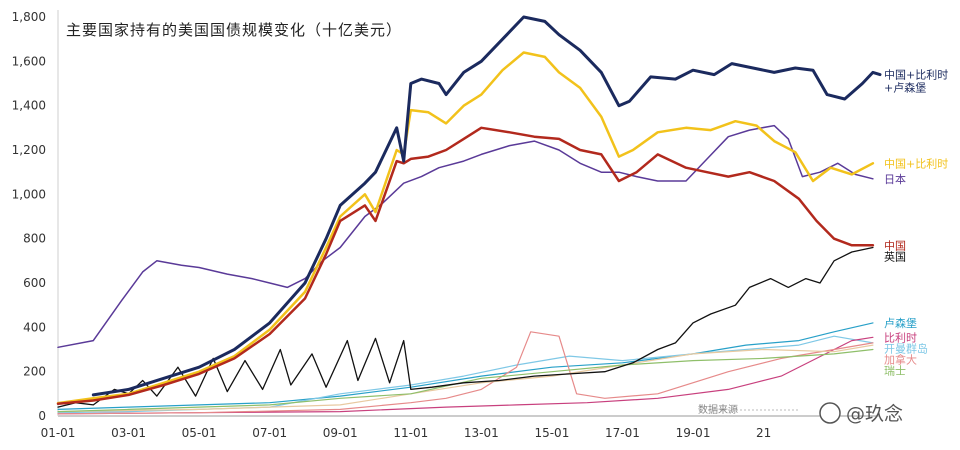 The width and height of the screenshot is (960, 450). Describe the element at coordinates (29, 194) in the screenshot. I see `y-tick-label: 1,000` at that location.